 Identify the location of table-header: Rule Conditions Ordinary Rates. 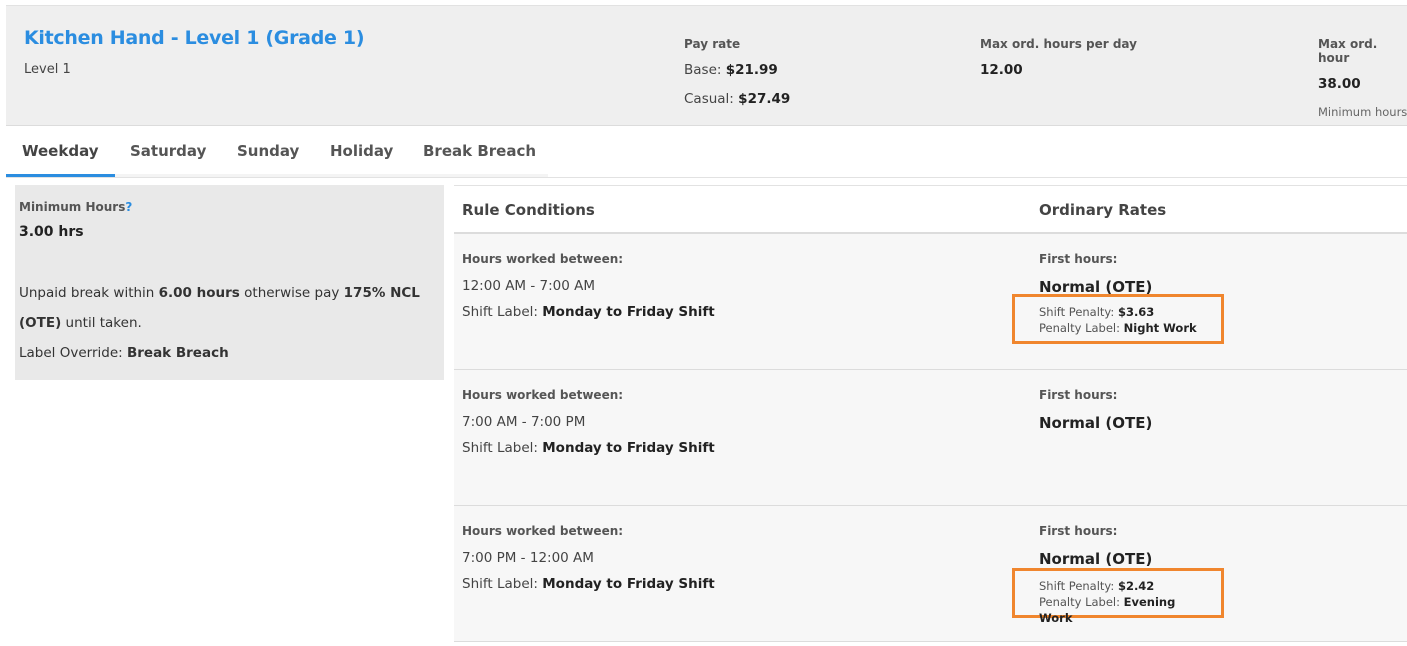
(930, 209).